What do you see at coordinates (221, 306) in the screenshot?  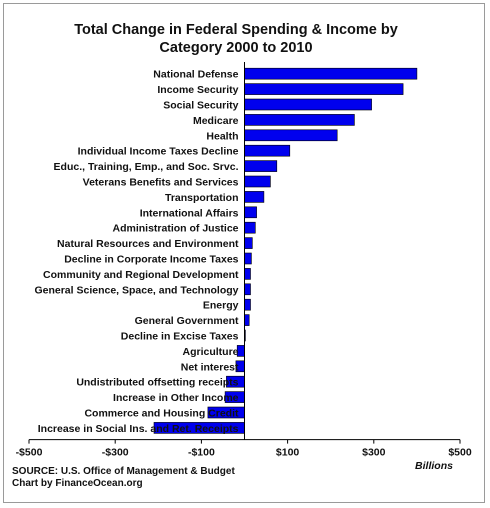 I see `category-label: Energy` at bounding box center [221, 306].